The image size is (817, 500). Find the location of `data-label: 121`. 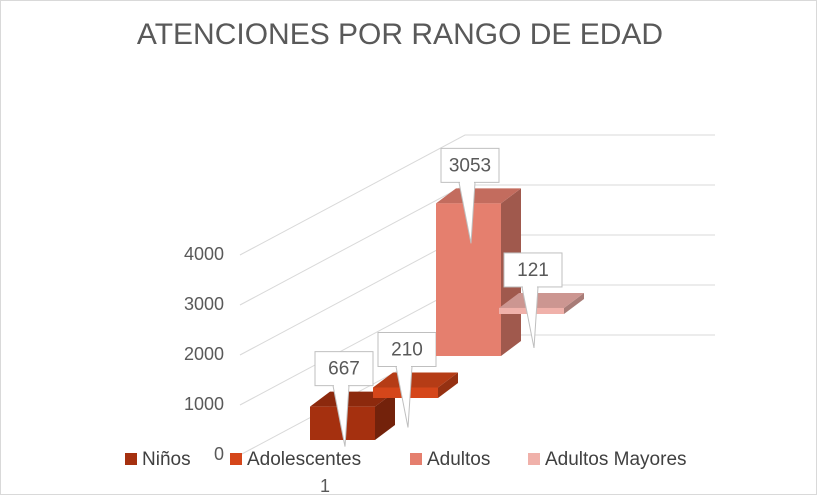

data-label: 121 is located at coordinates (533, 270).